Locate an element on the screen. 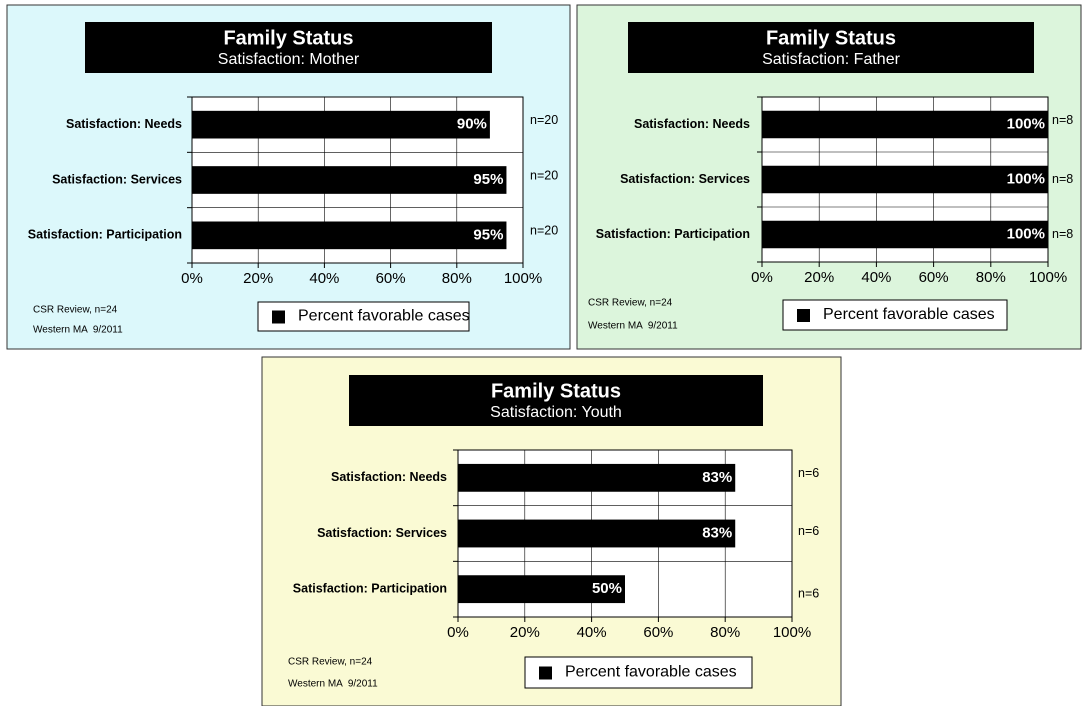  chart-subtitle: Satisfaction: Mother is located at coordinates (289, 59).